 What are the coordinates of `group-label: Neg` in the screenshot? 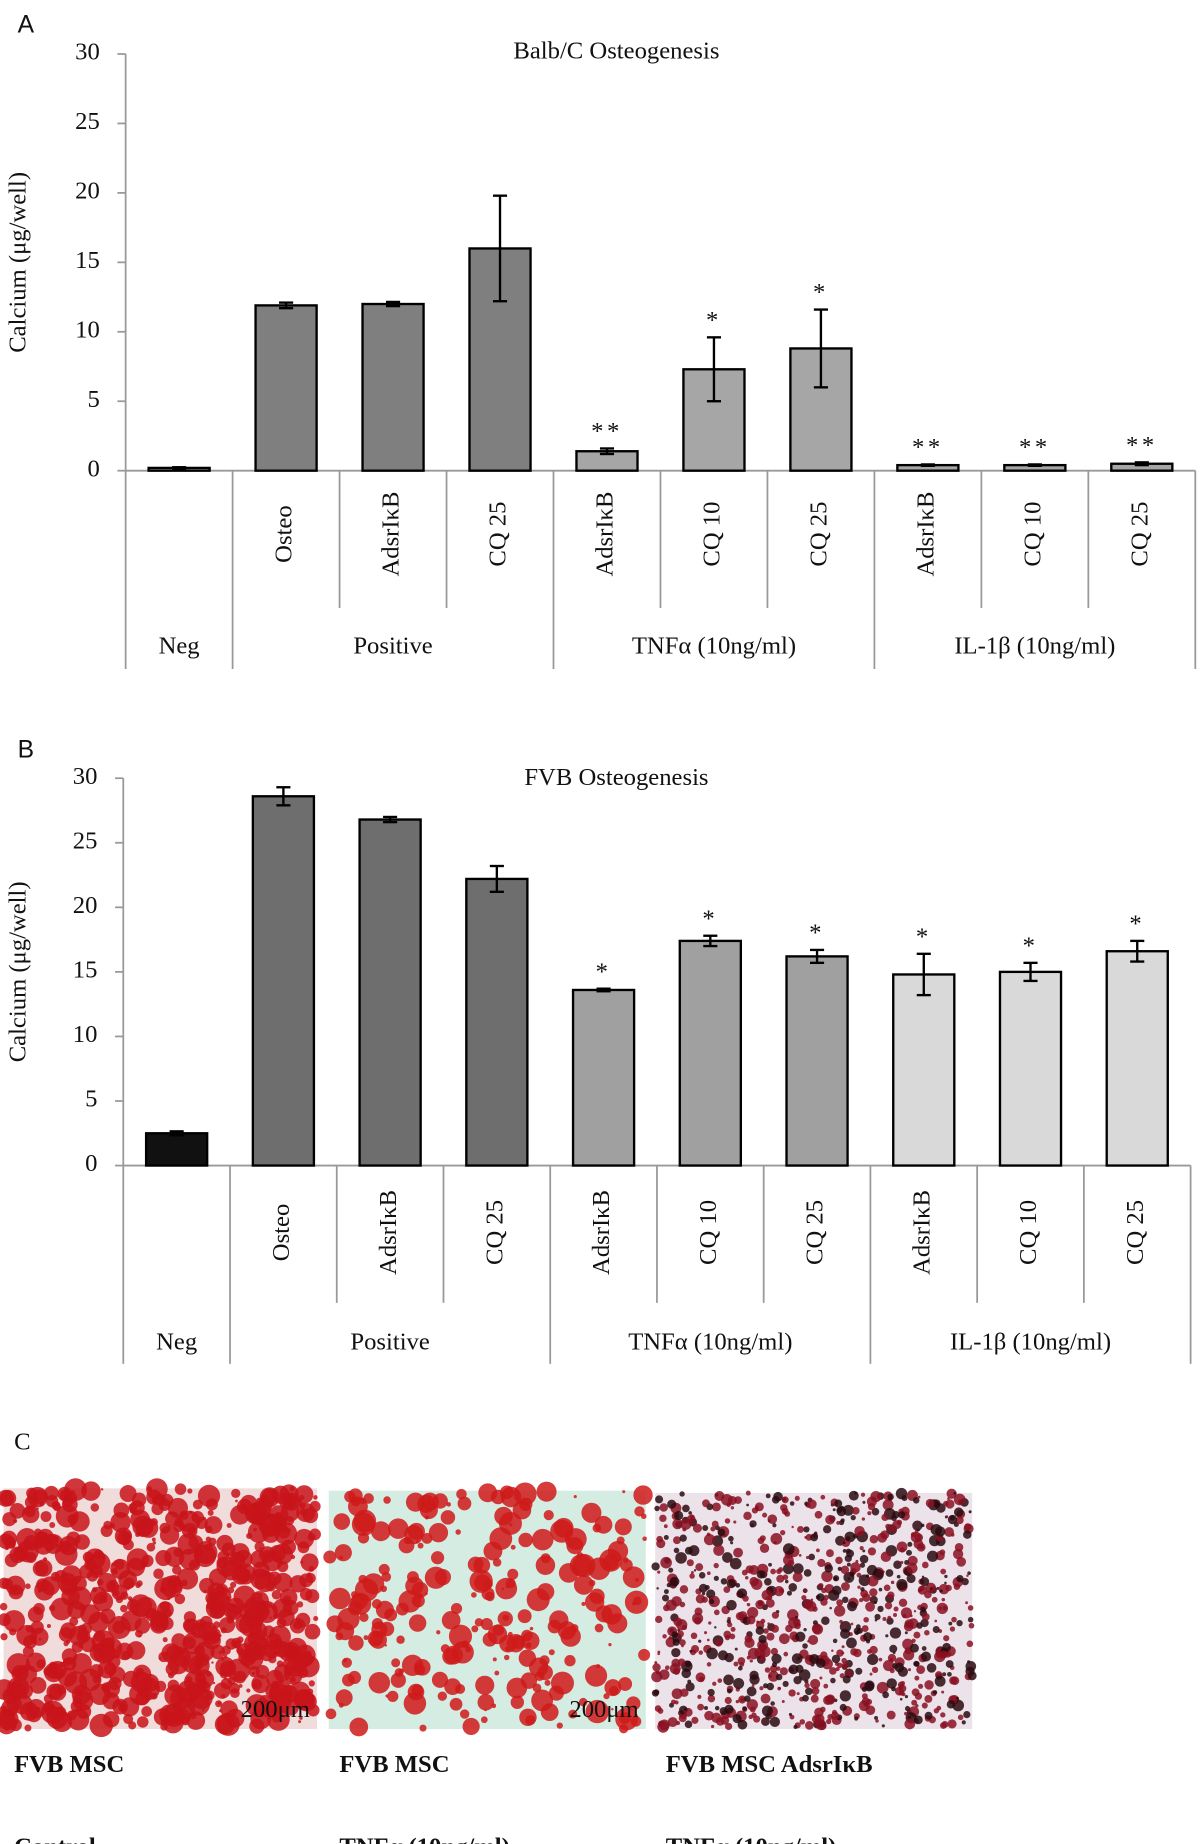 It's located at (176, 1342).